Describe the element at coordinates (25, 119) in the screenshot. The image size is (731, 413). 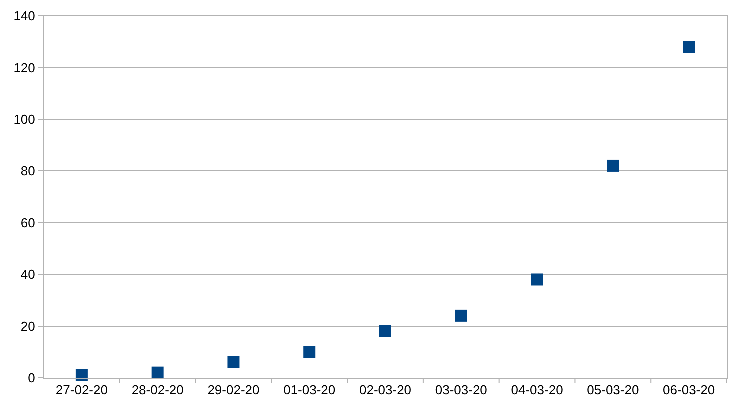
I see `y-tick-label: 100` at that location.